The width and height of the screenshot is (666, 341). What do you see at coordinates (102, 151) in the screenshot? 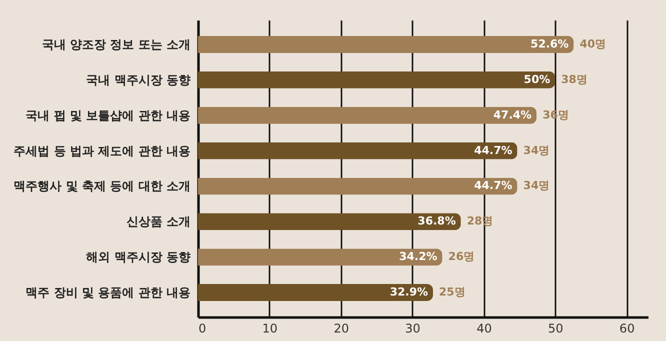
I see `y-tick-label: 주세법 등 법과 제도에 관한 내용` at bounding box center [102, 151].